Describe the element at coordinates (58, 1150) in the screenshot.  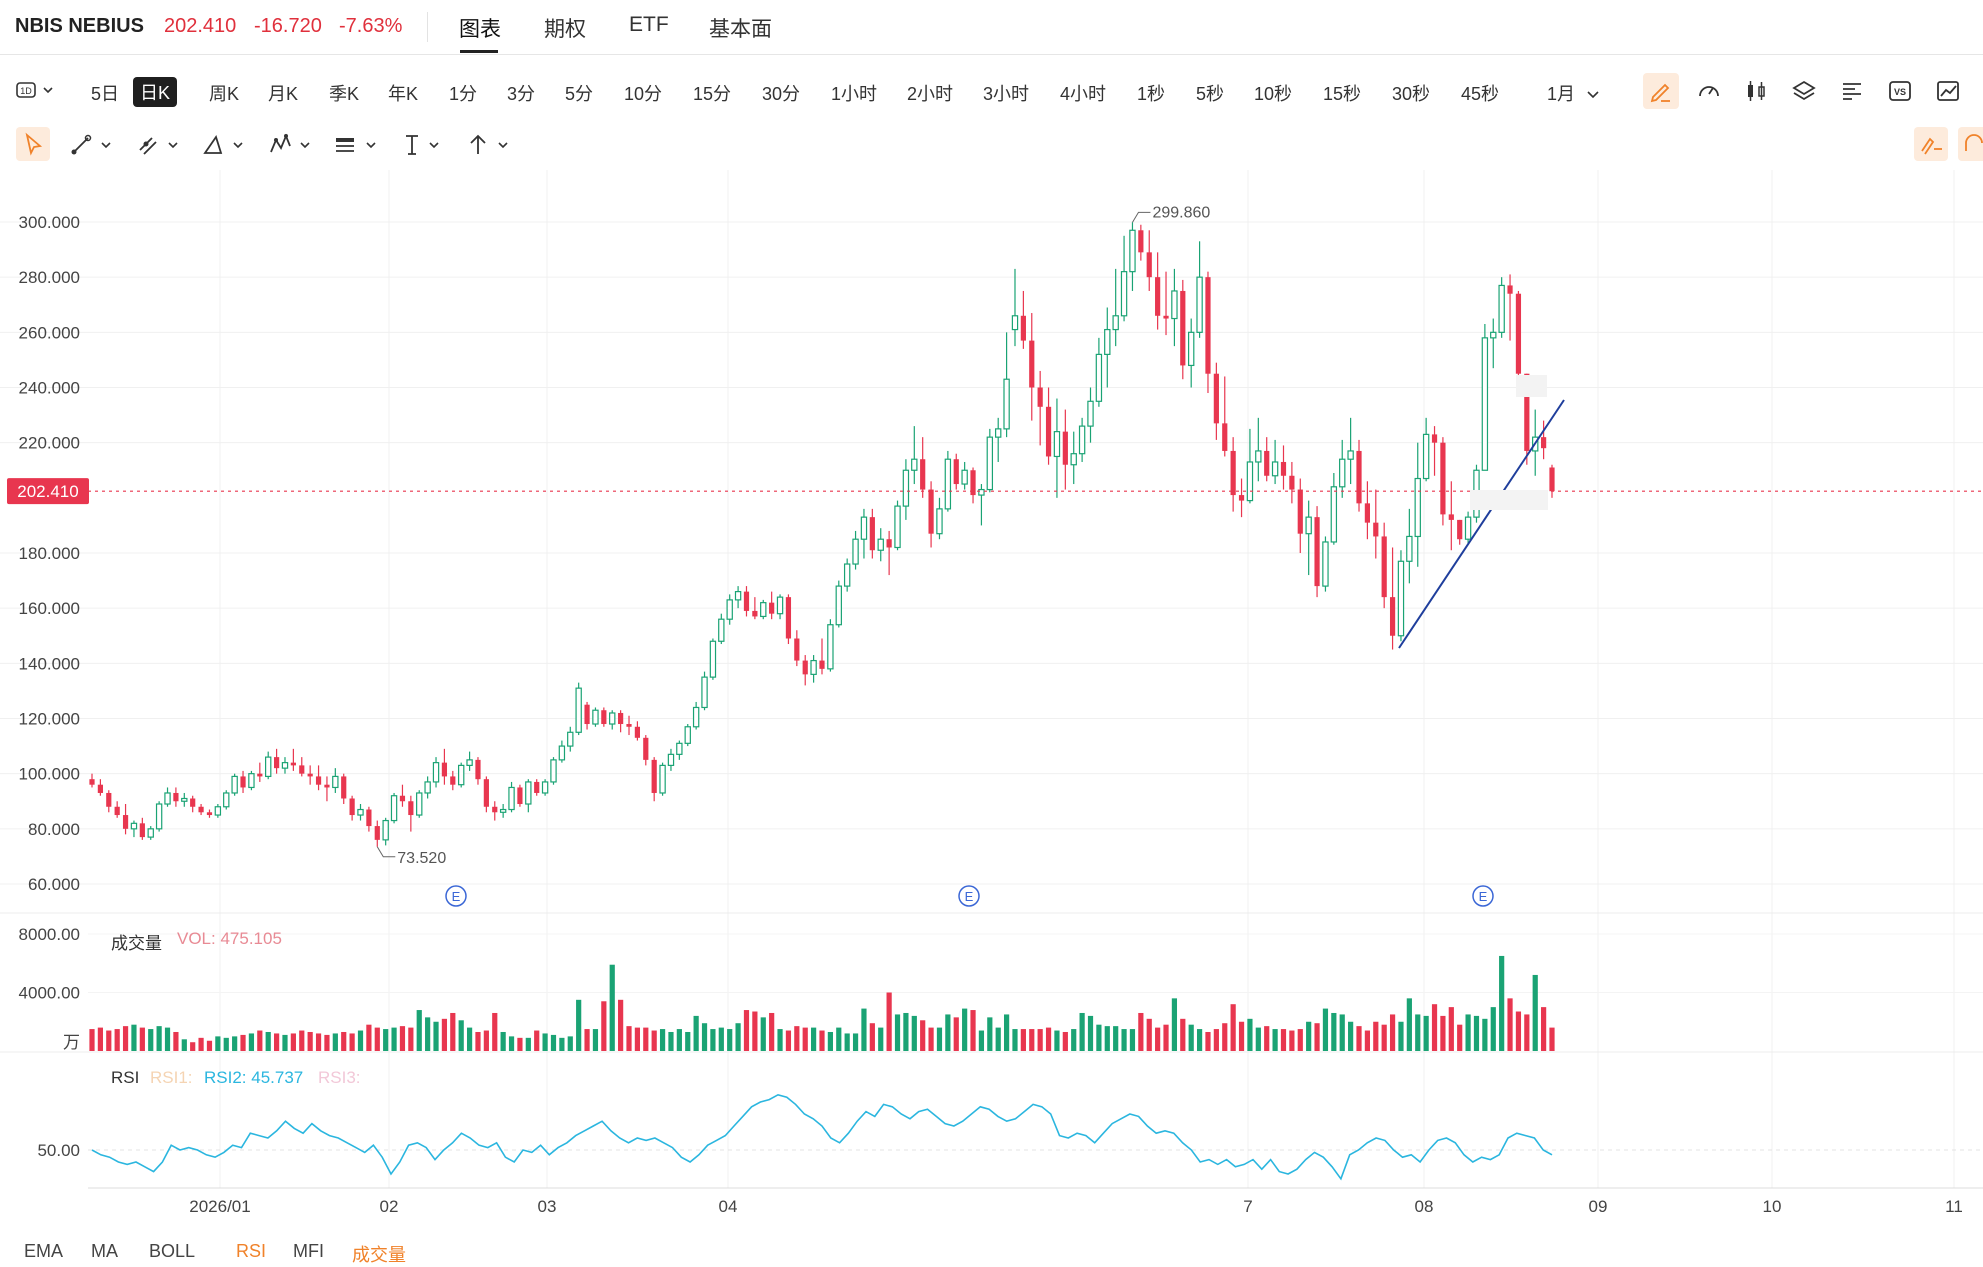
I see `rsi-tick-label: 50.00` at that location.